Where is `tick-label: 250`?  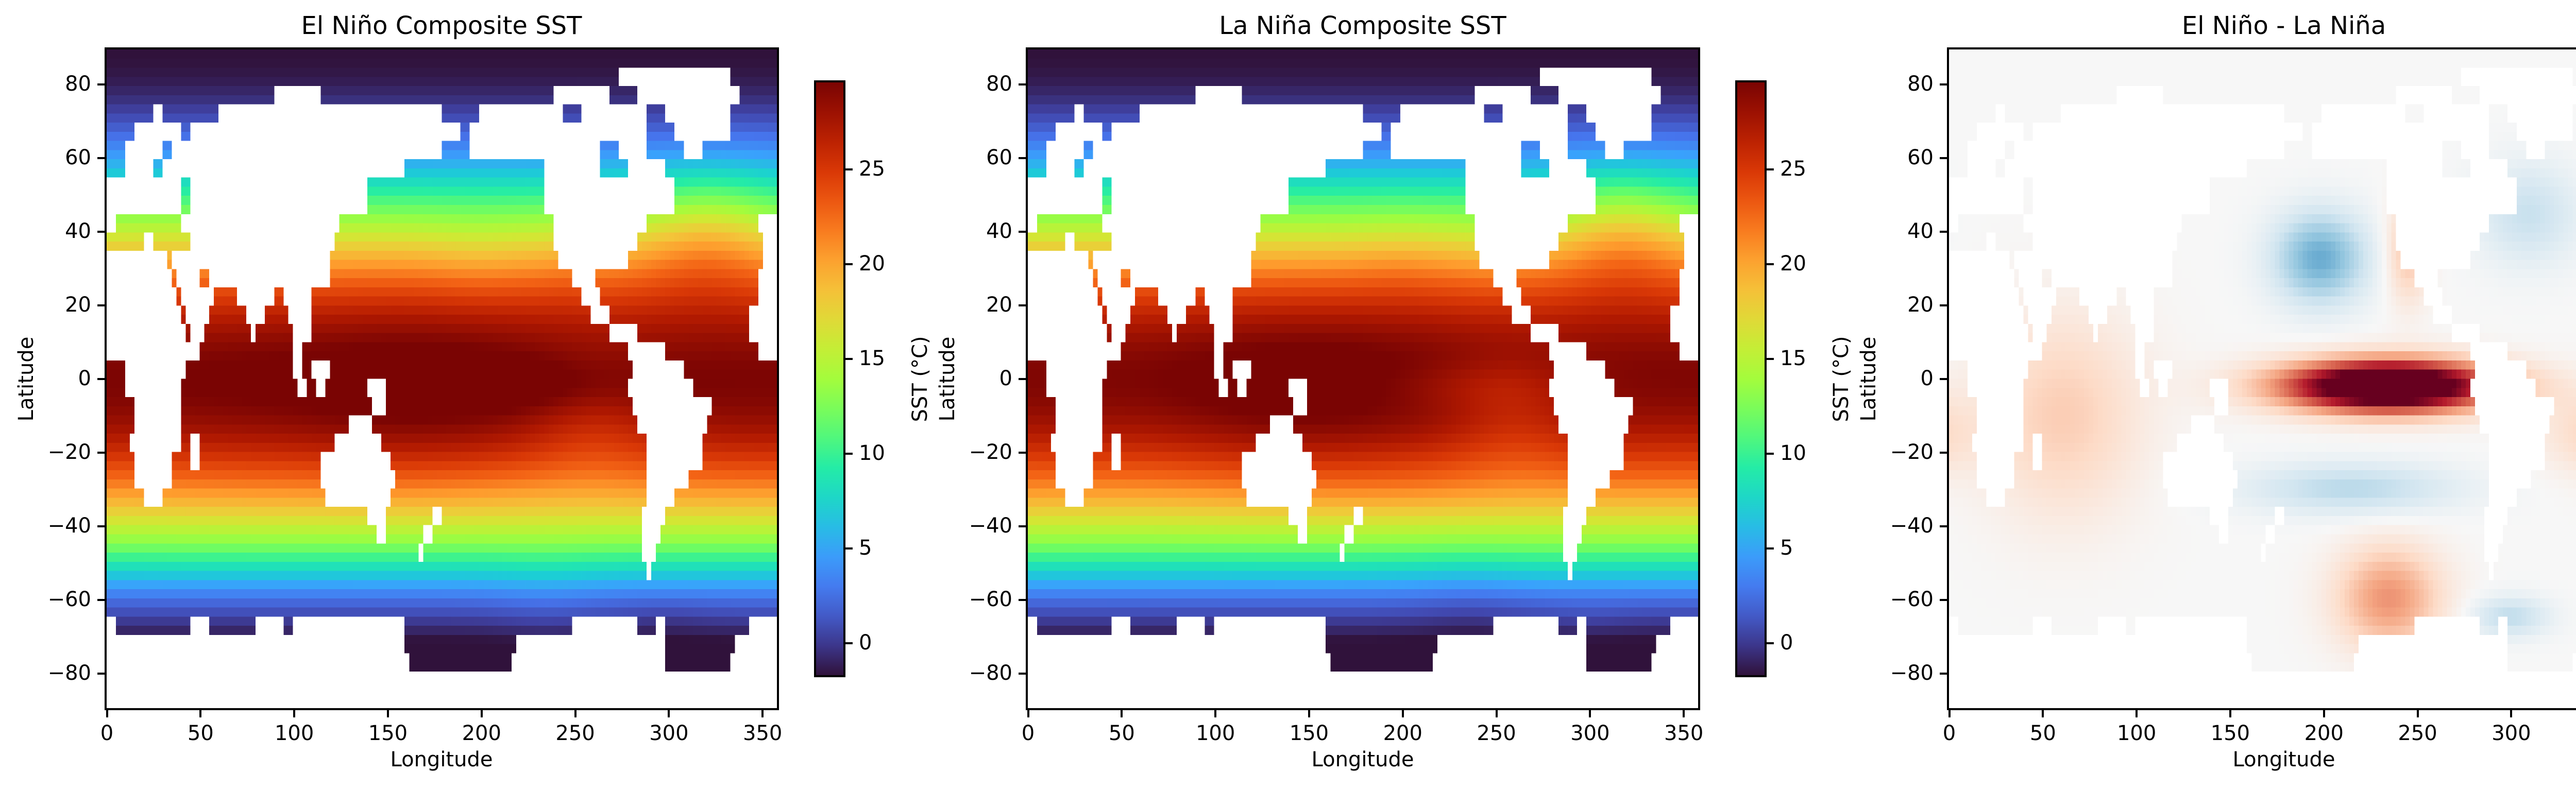
tick-label: 250 is located at coordinates (2417, 734).